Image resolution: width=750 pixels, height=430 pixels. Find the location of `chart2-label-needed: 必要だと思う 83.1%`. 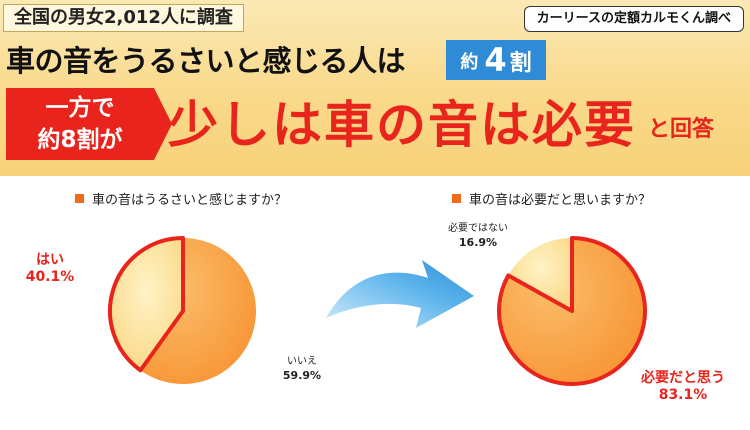

chart2-label-needed: 必要だと思う 83.1% is located at coordinates (683, 387).